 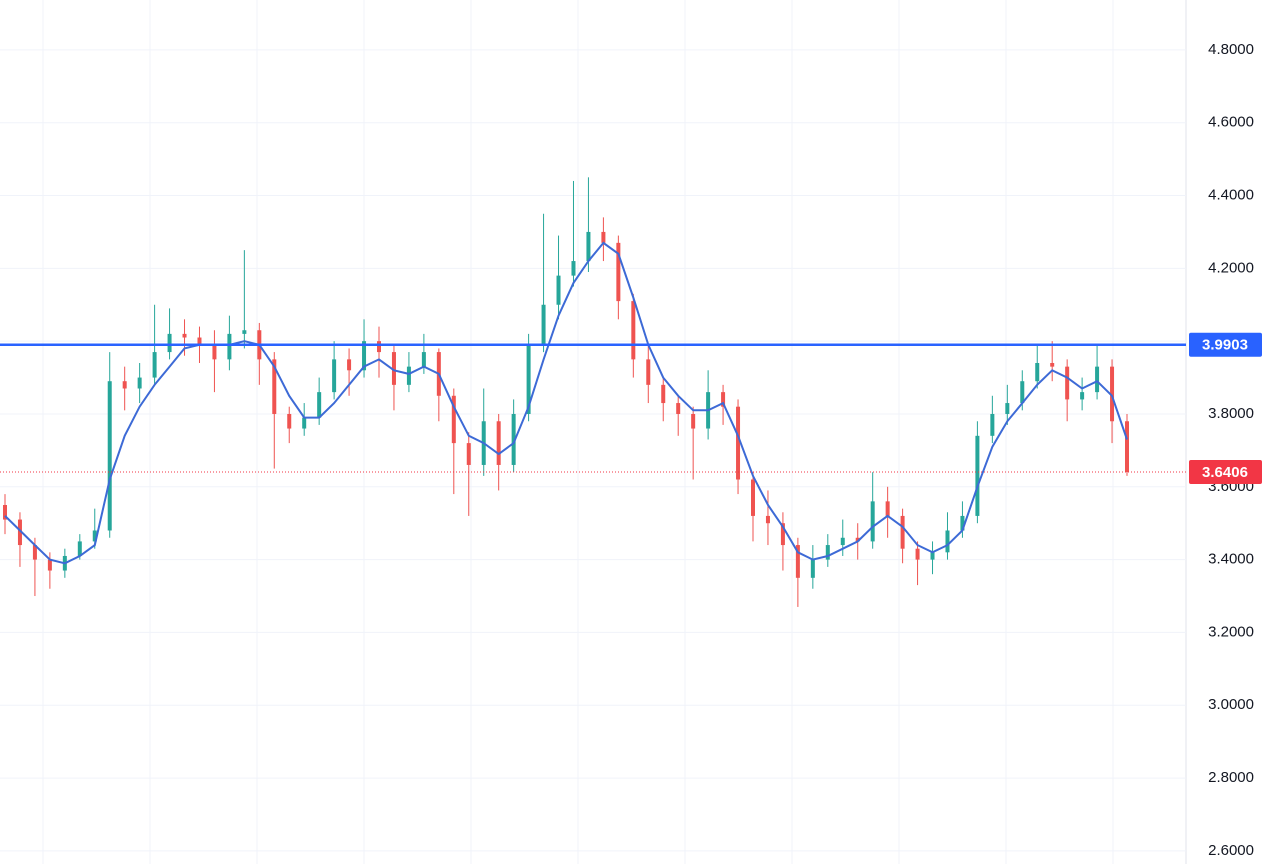 I want to click on y-tick-label: 3.0000, so click(x=1231, y=704).